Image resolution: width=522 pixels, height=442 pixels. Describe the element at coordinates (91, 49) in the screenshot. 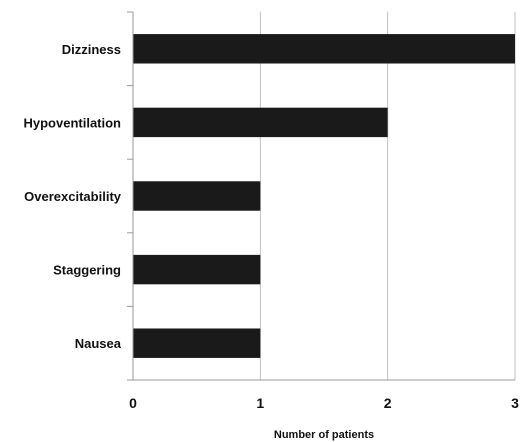

I see `category-label-dizziness: Dizziness` at that location.